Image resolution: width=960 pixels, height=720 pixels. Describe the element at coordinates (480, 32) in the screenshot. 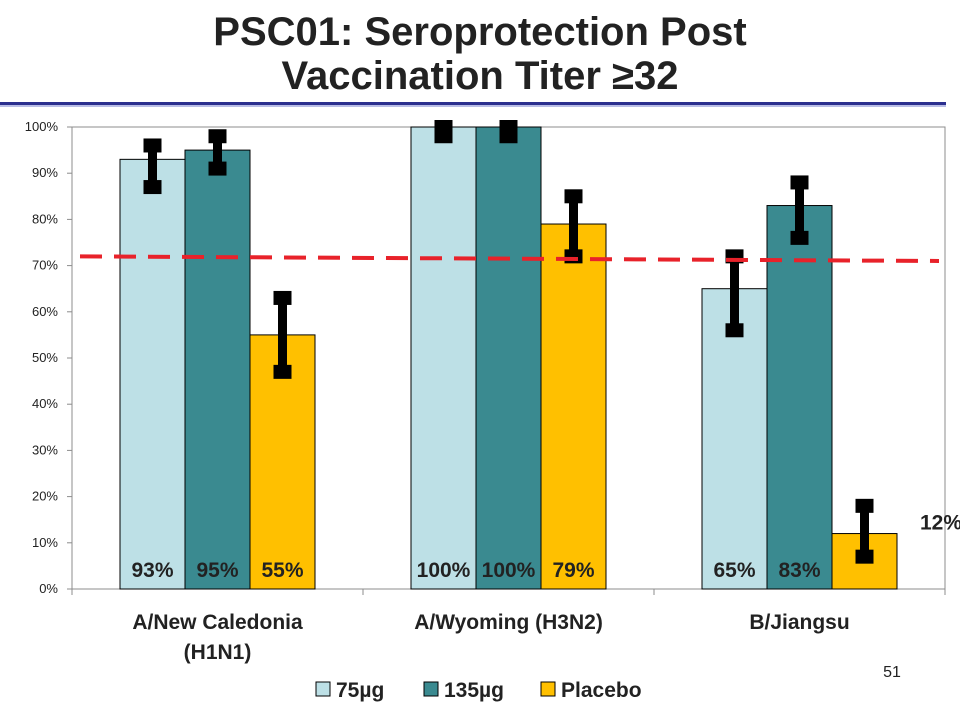

I see `title-line-1: PSC01: Seroprotection Post` at that location.